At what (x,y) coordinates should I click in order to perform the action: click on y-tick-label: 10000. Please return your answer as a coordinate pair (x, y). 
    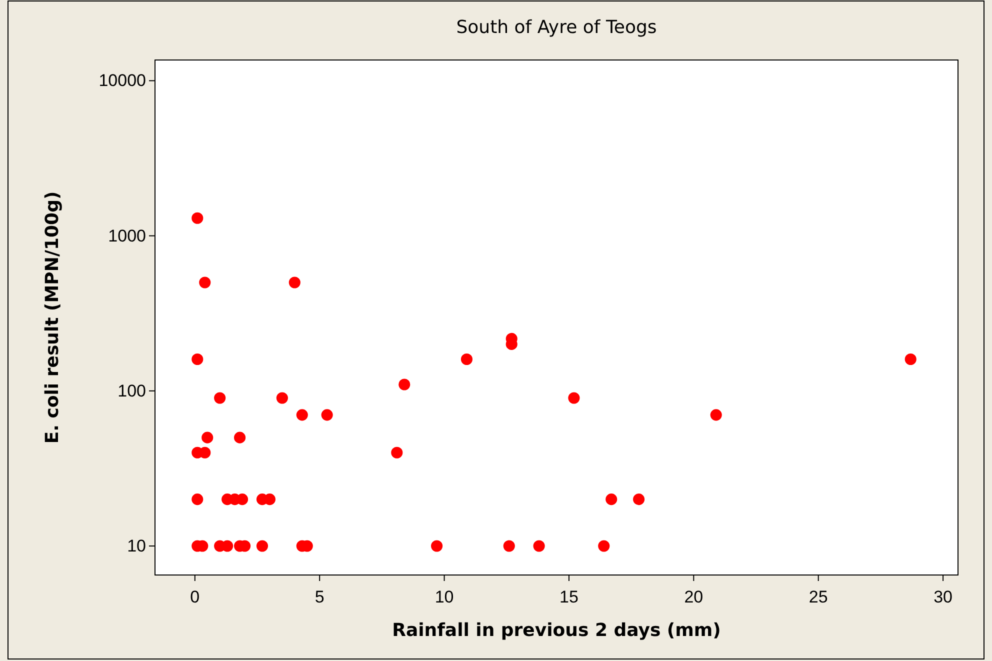
    Looking at the image, I should click on (122, 80).